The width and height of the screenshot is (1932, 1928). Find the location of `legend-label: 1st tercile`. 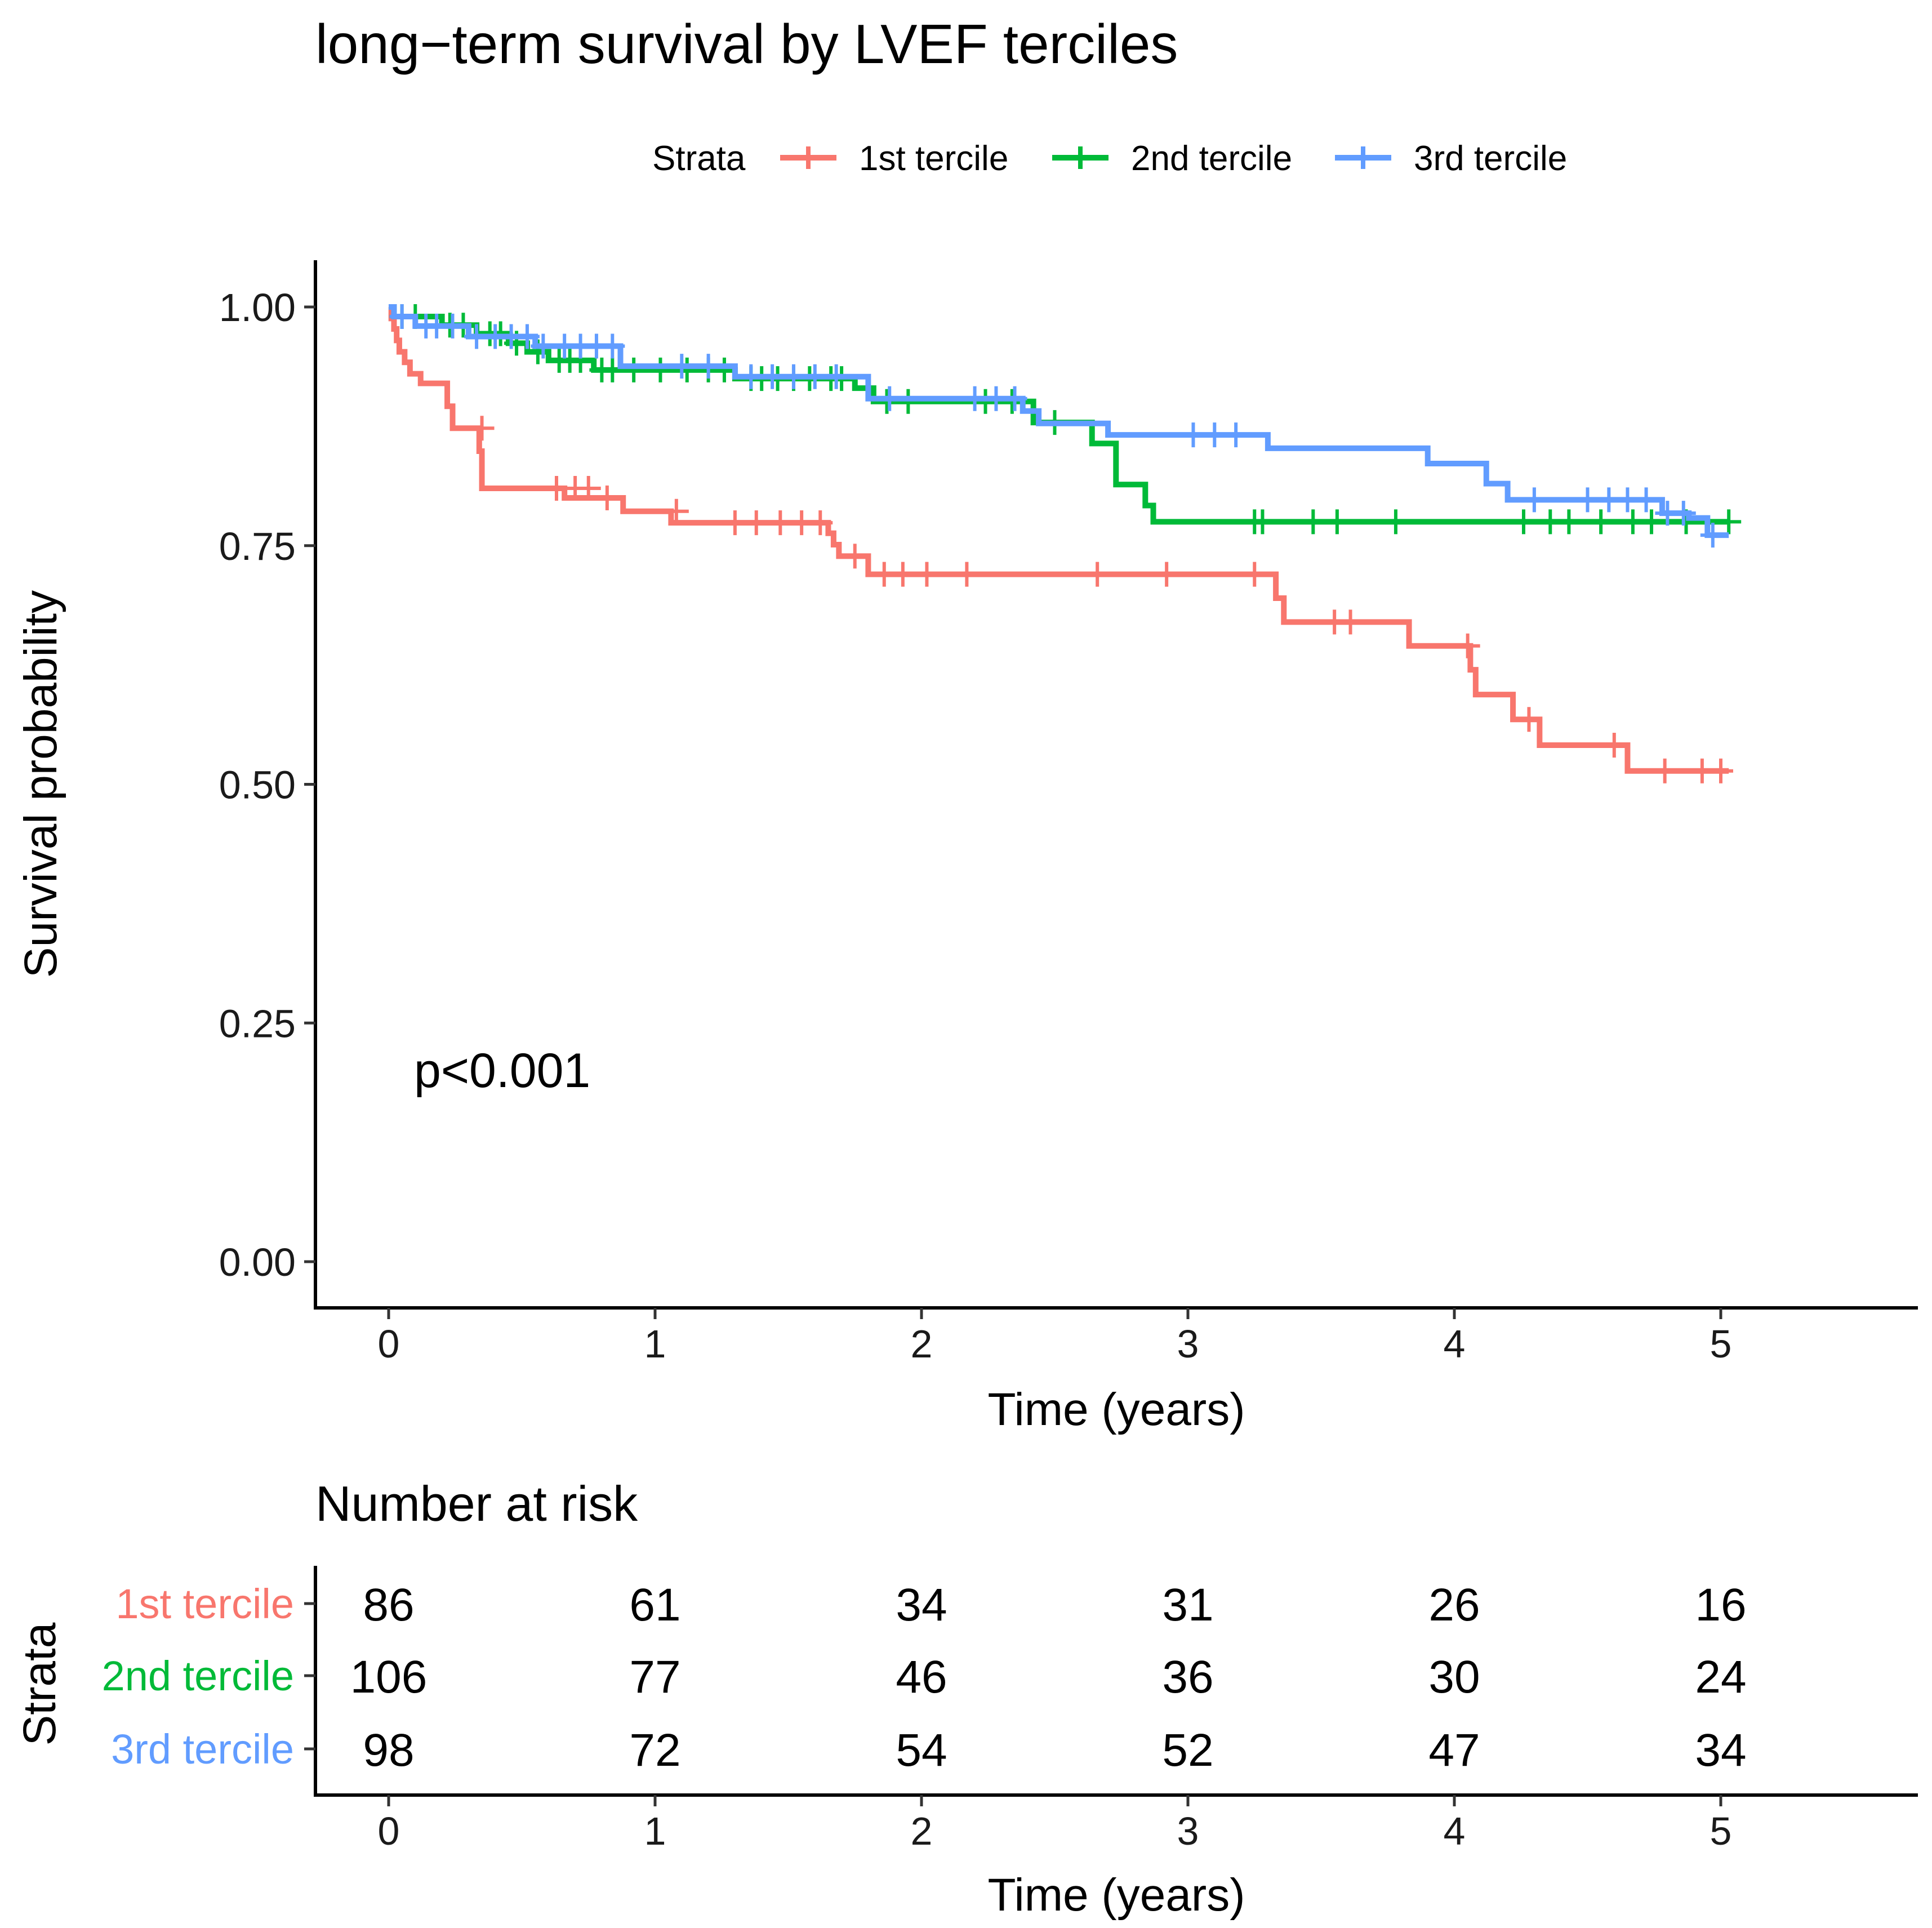

legend-label: 1st tercile is located at coordinates (933, 159).